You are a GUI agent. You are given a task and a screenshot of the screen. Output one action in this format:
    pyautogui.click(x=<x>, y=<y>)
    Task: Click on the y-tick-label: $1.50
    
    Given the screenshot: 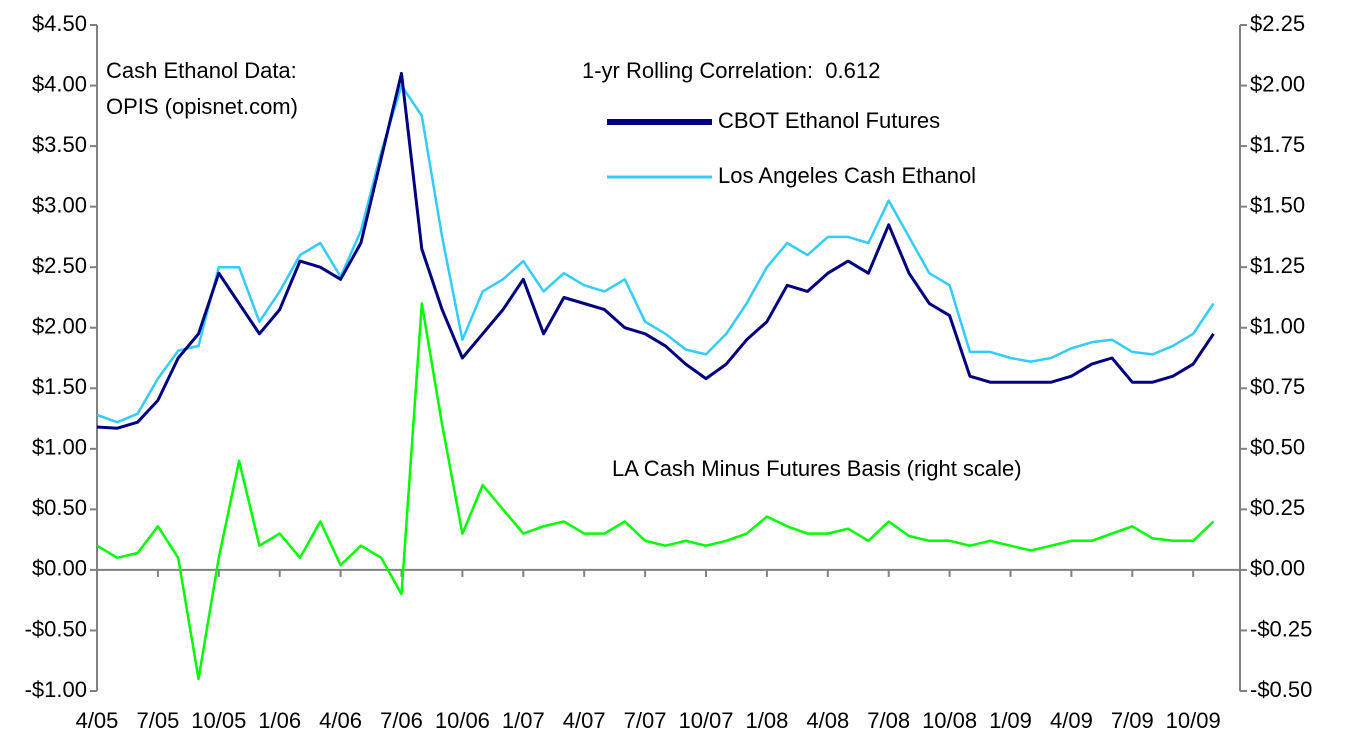 What is the action you would take?
    pyautogui.click(x=59, y=386)
    